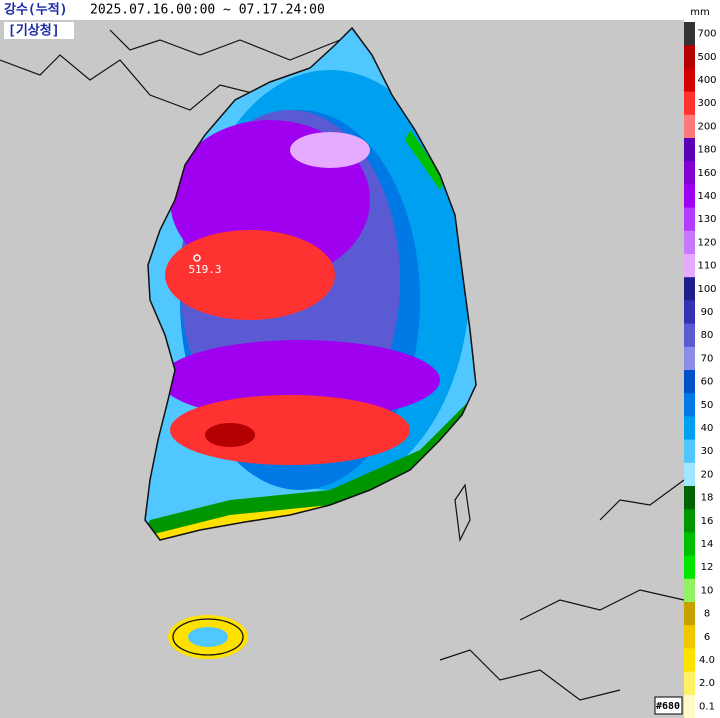  What do you see at coordinates (707, 614) in the screenshot?
I see `legend-label: 8` at bounding box center [707, 614].